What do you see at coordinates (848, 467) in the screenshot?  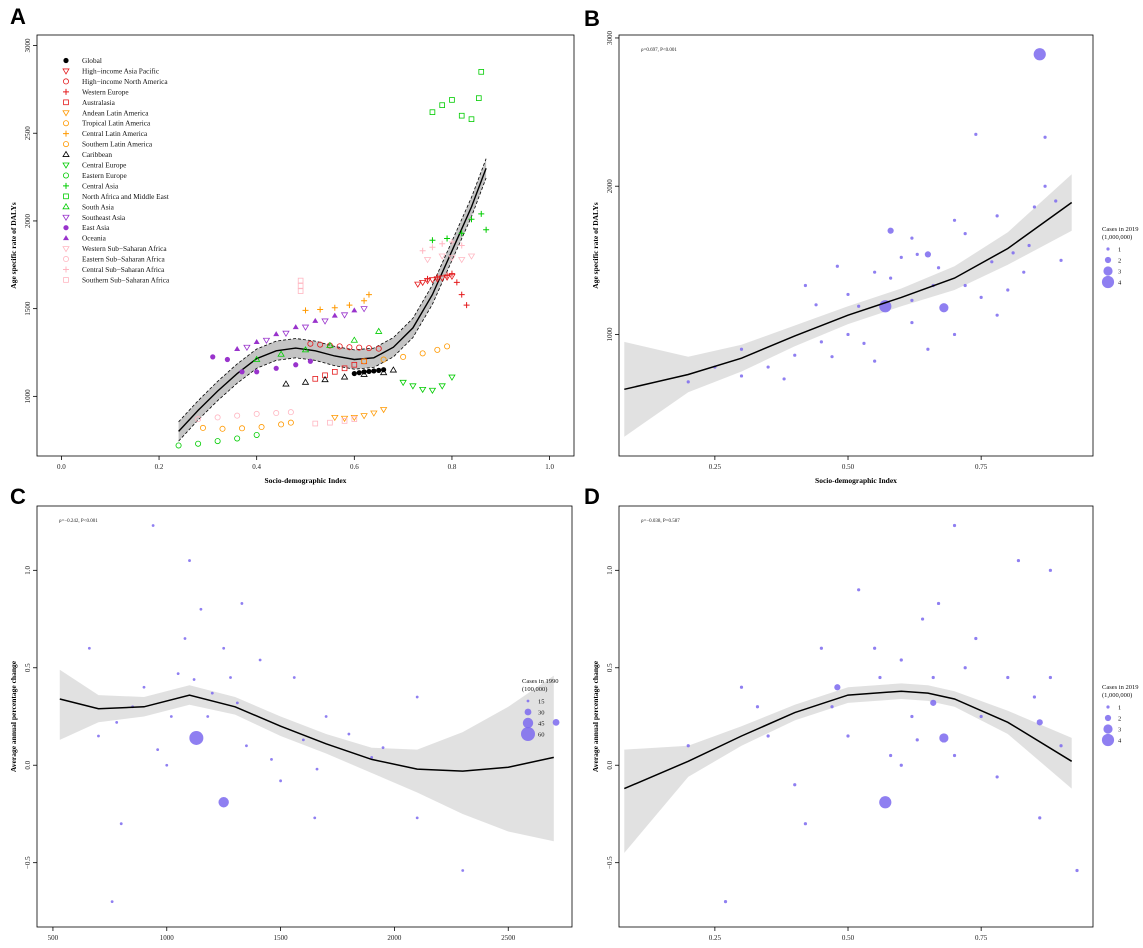 I see `x-tick-label: 0.50` at bounding box center [848, 467].